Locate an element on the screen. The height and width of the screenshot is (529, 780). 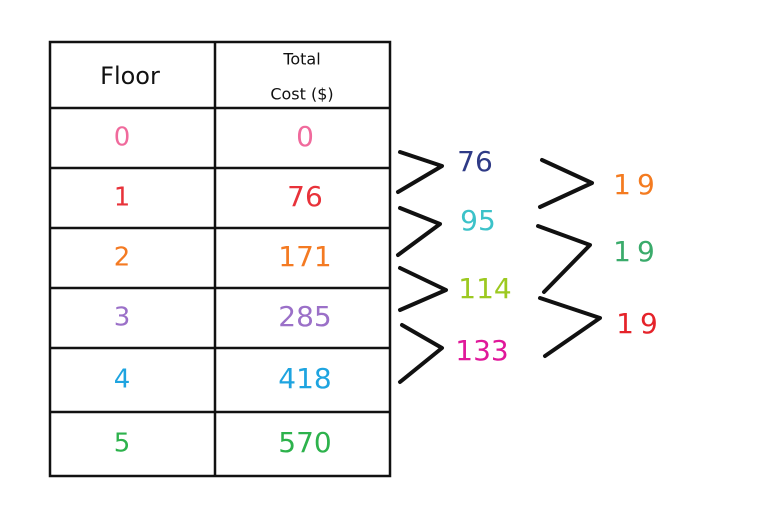
cost-cell: 171 is located at coordinates (304, 256).